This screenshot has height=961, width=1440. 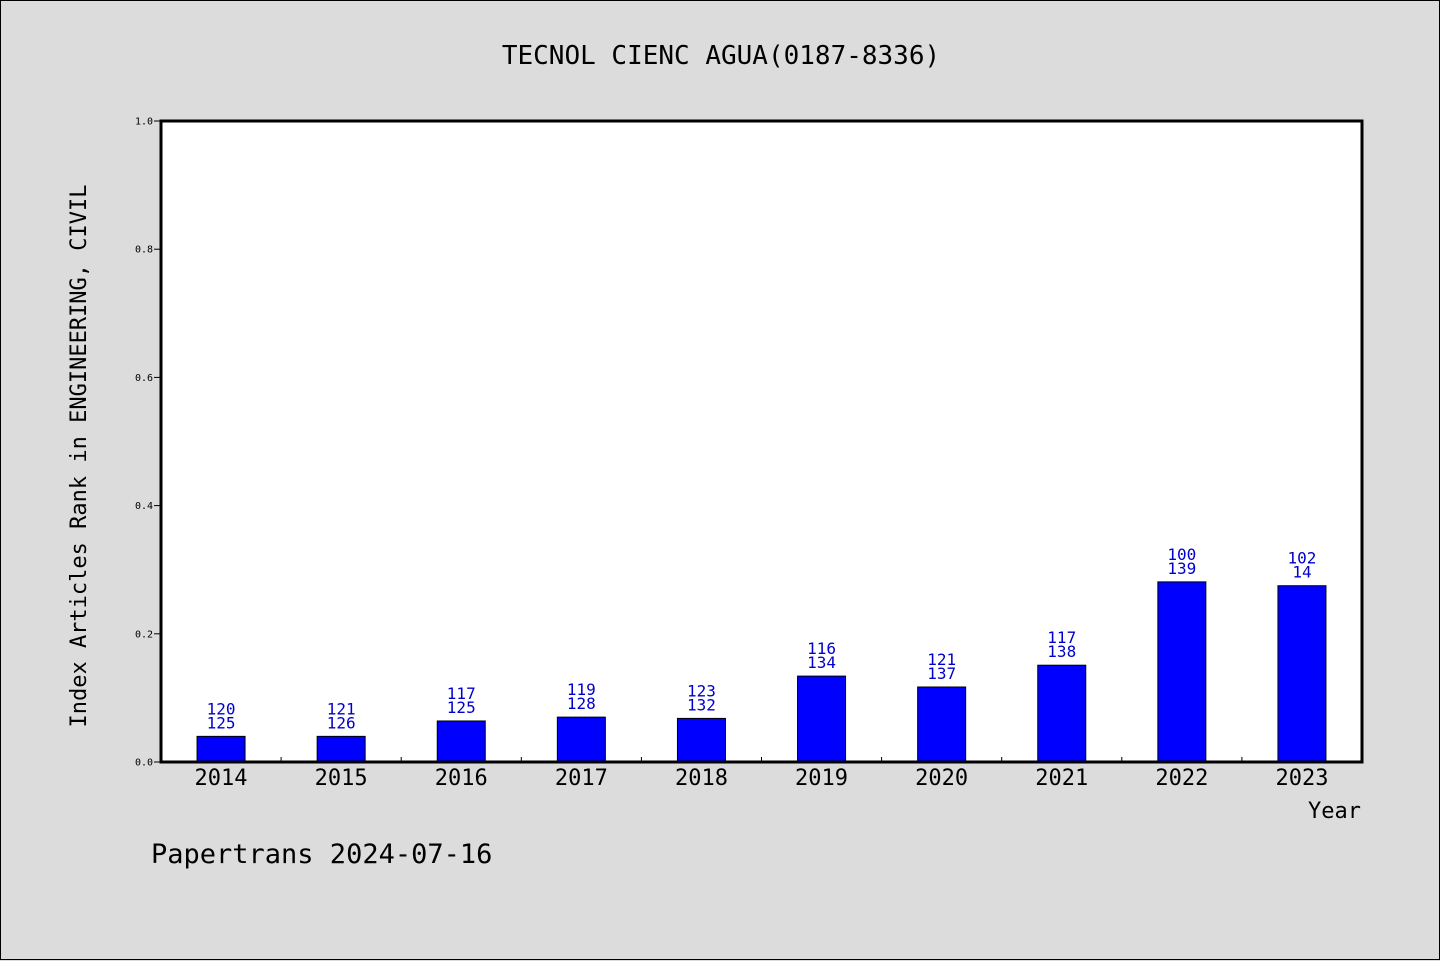 I want to click on y-tick-label: 0.8, so click(x=144, y=250).